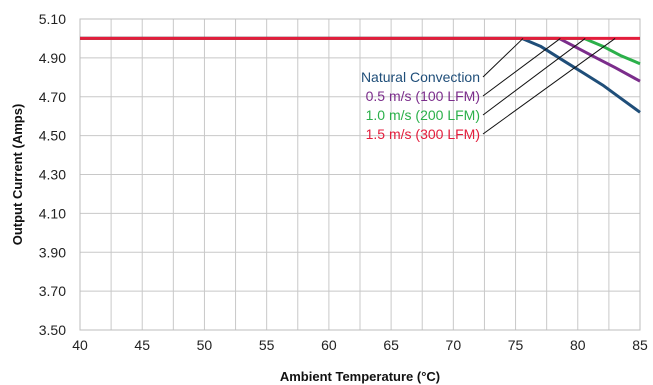 The image size is (653, 385). Describe the element at coordinates (52, 330) in the screenshot. I see `y-tick-label: 3.50` at that location.